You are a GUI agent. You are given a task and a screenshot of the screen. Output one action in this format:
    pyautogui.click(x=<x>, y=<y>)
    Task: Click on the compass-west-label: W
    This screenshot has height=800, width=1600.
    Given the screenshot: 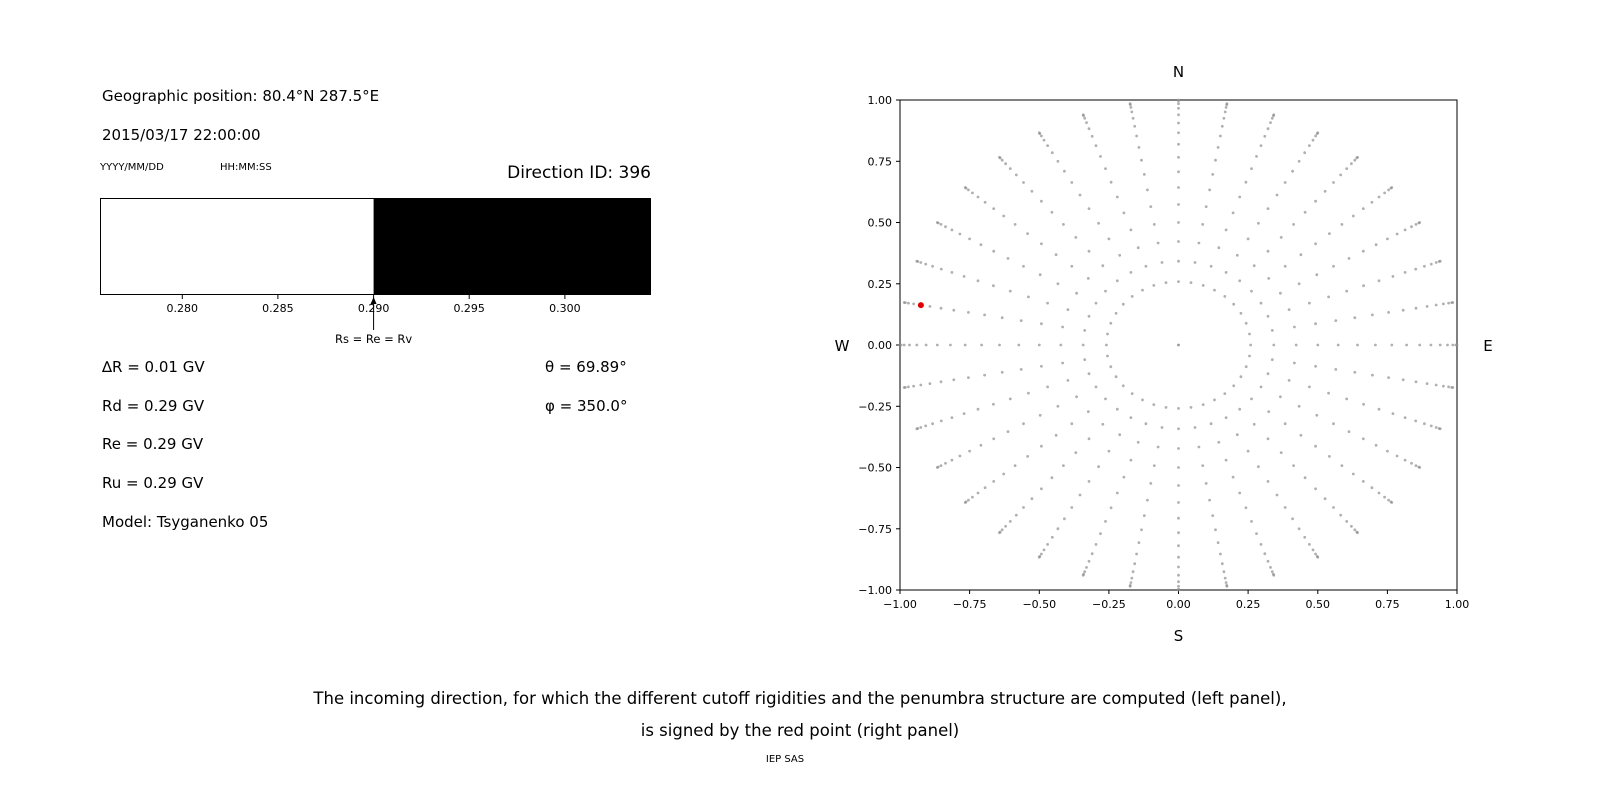 What is the action you would take?
    pyautogui.click(x=842, y=346)
    